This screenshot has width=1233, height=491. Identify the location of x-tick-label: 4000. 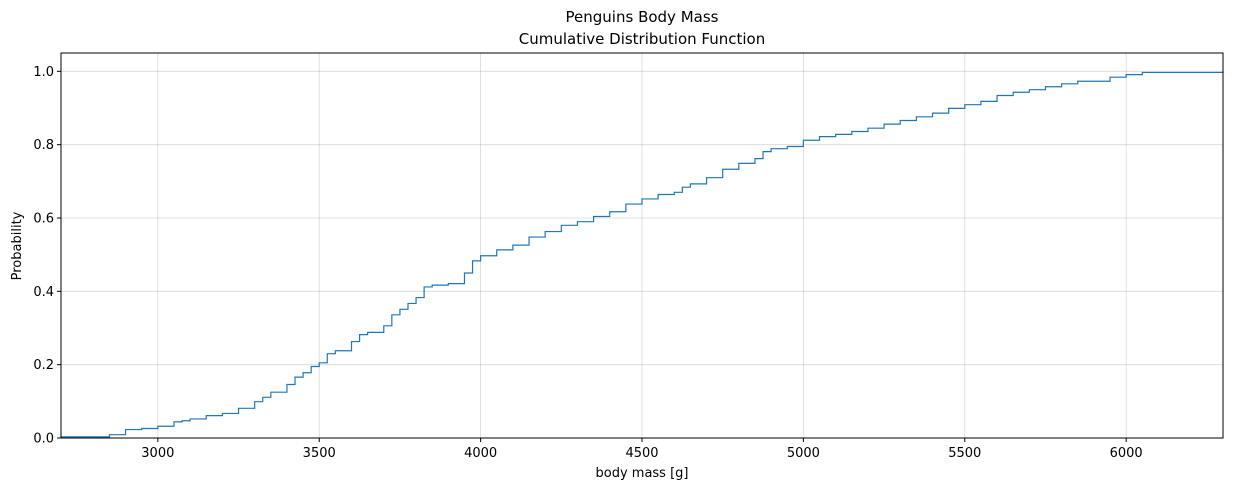
(480, 453).